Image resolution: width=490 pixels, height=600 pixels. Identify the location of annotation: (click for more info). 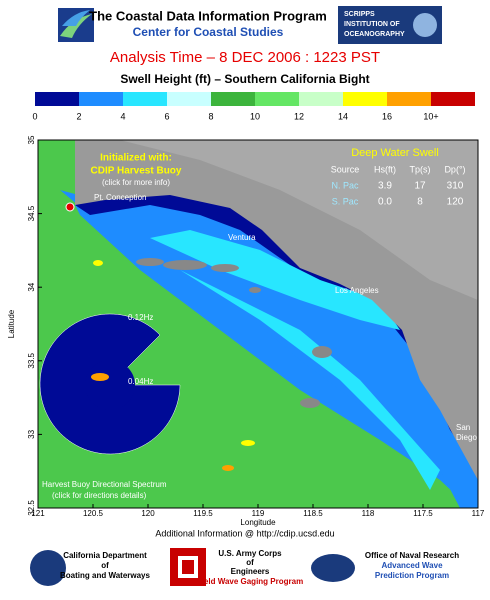
(136, 182).